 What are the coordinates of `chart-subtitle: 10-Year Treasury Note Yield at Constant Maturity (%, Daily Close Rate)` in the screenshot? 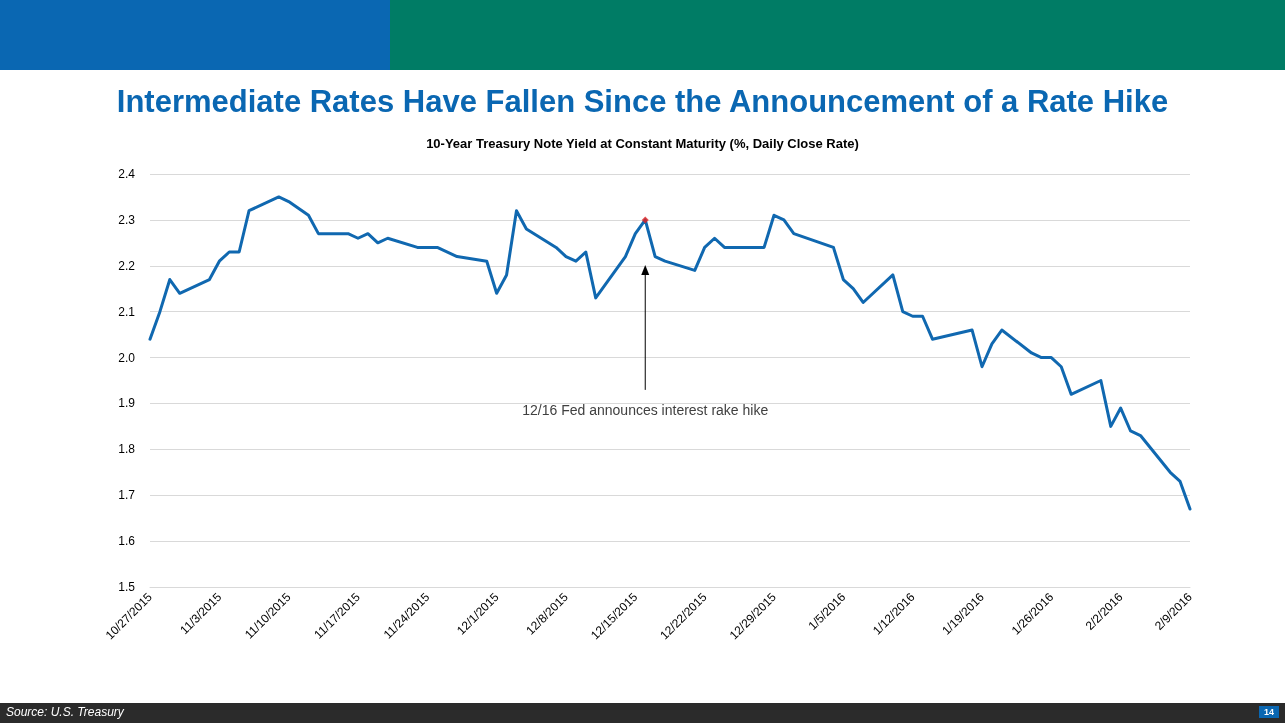 It's located at (642, 143).